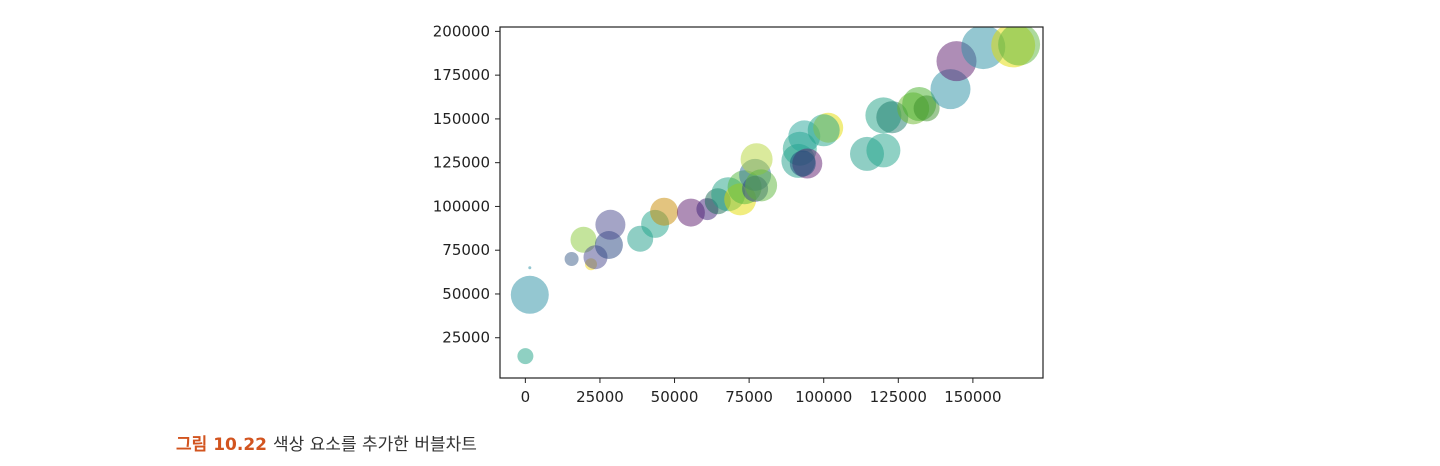  Describe the element at coordinates (749, 397) in the screenshot. I see `x-tick-label: 75000` at that location.